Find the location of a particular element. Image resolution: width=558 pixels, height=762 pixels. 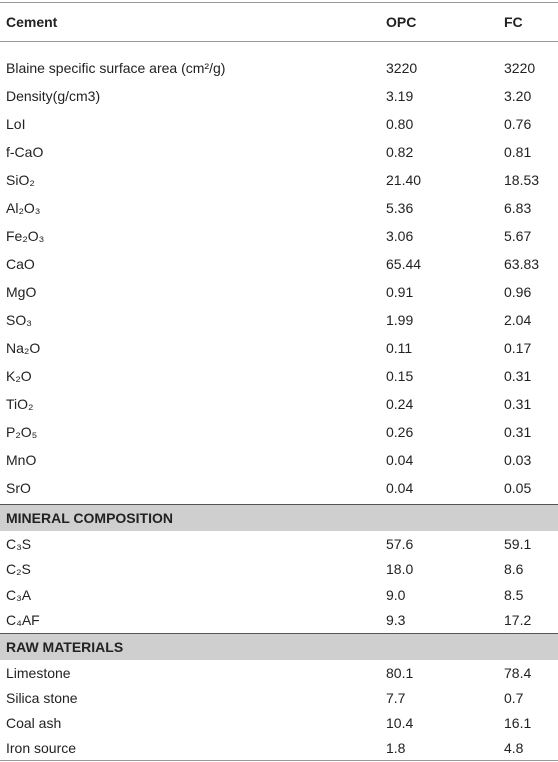

table-row: MgO 0.91 0.96 is located at coordinates (279, 292).